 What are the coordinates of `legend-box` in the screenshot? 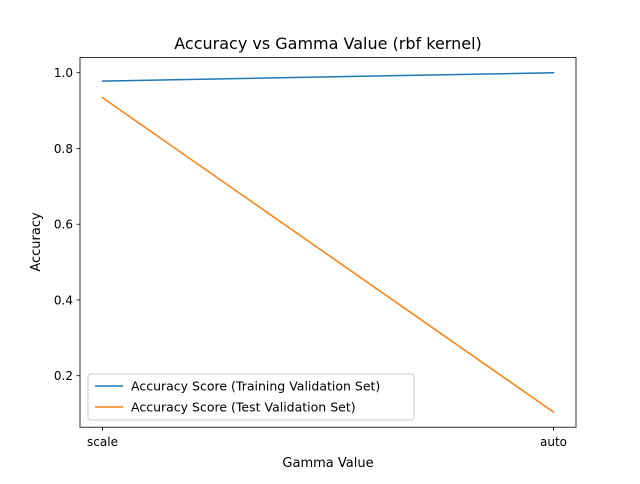 It's located at (251, 397).